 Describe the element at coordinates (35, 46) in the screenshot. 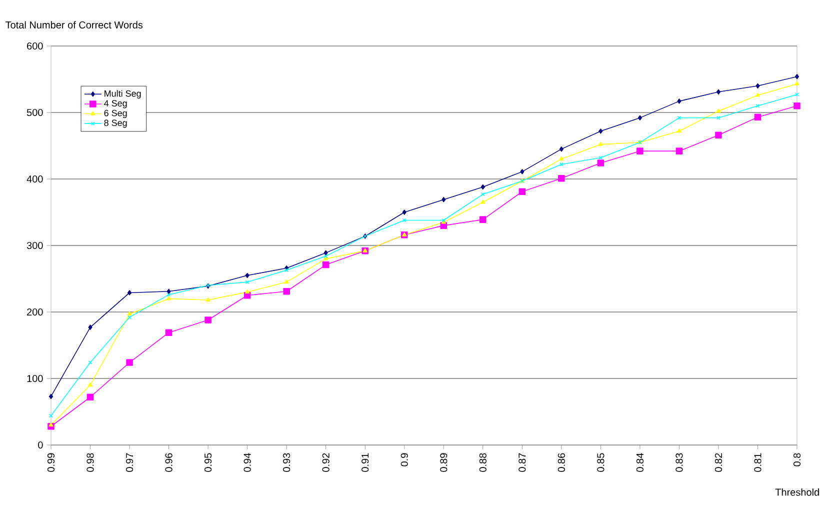

I see `y-tick-label: 600` at that location.